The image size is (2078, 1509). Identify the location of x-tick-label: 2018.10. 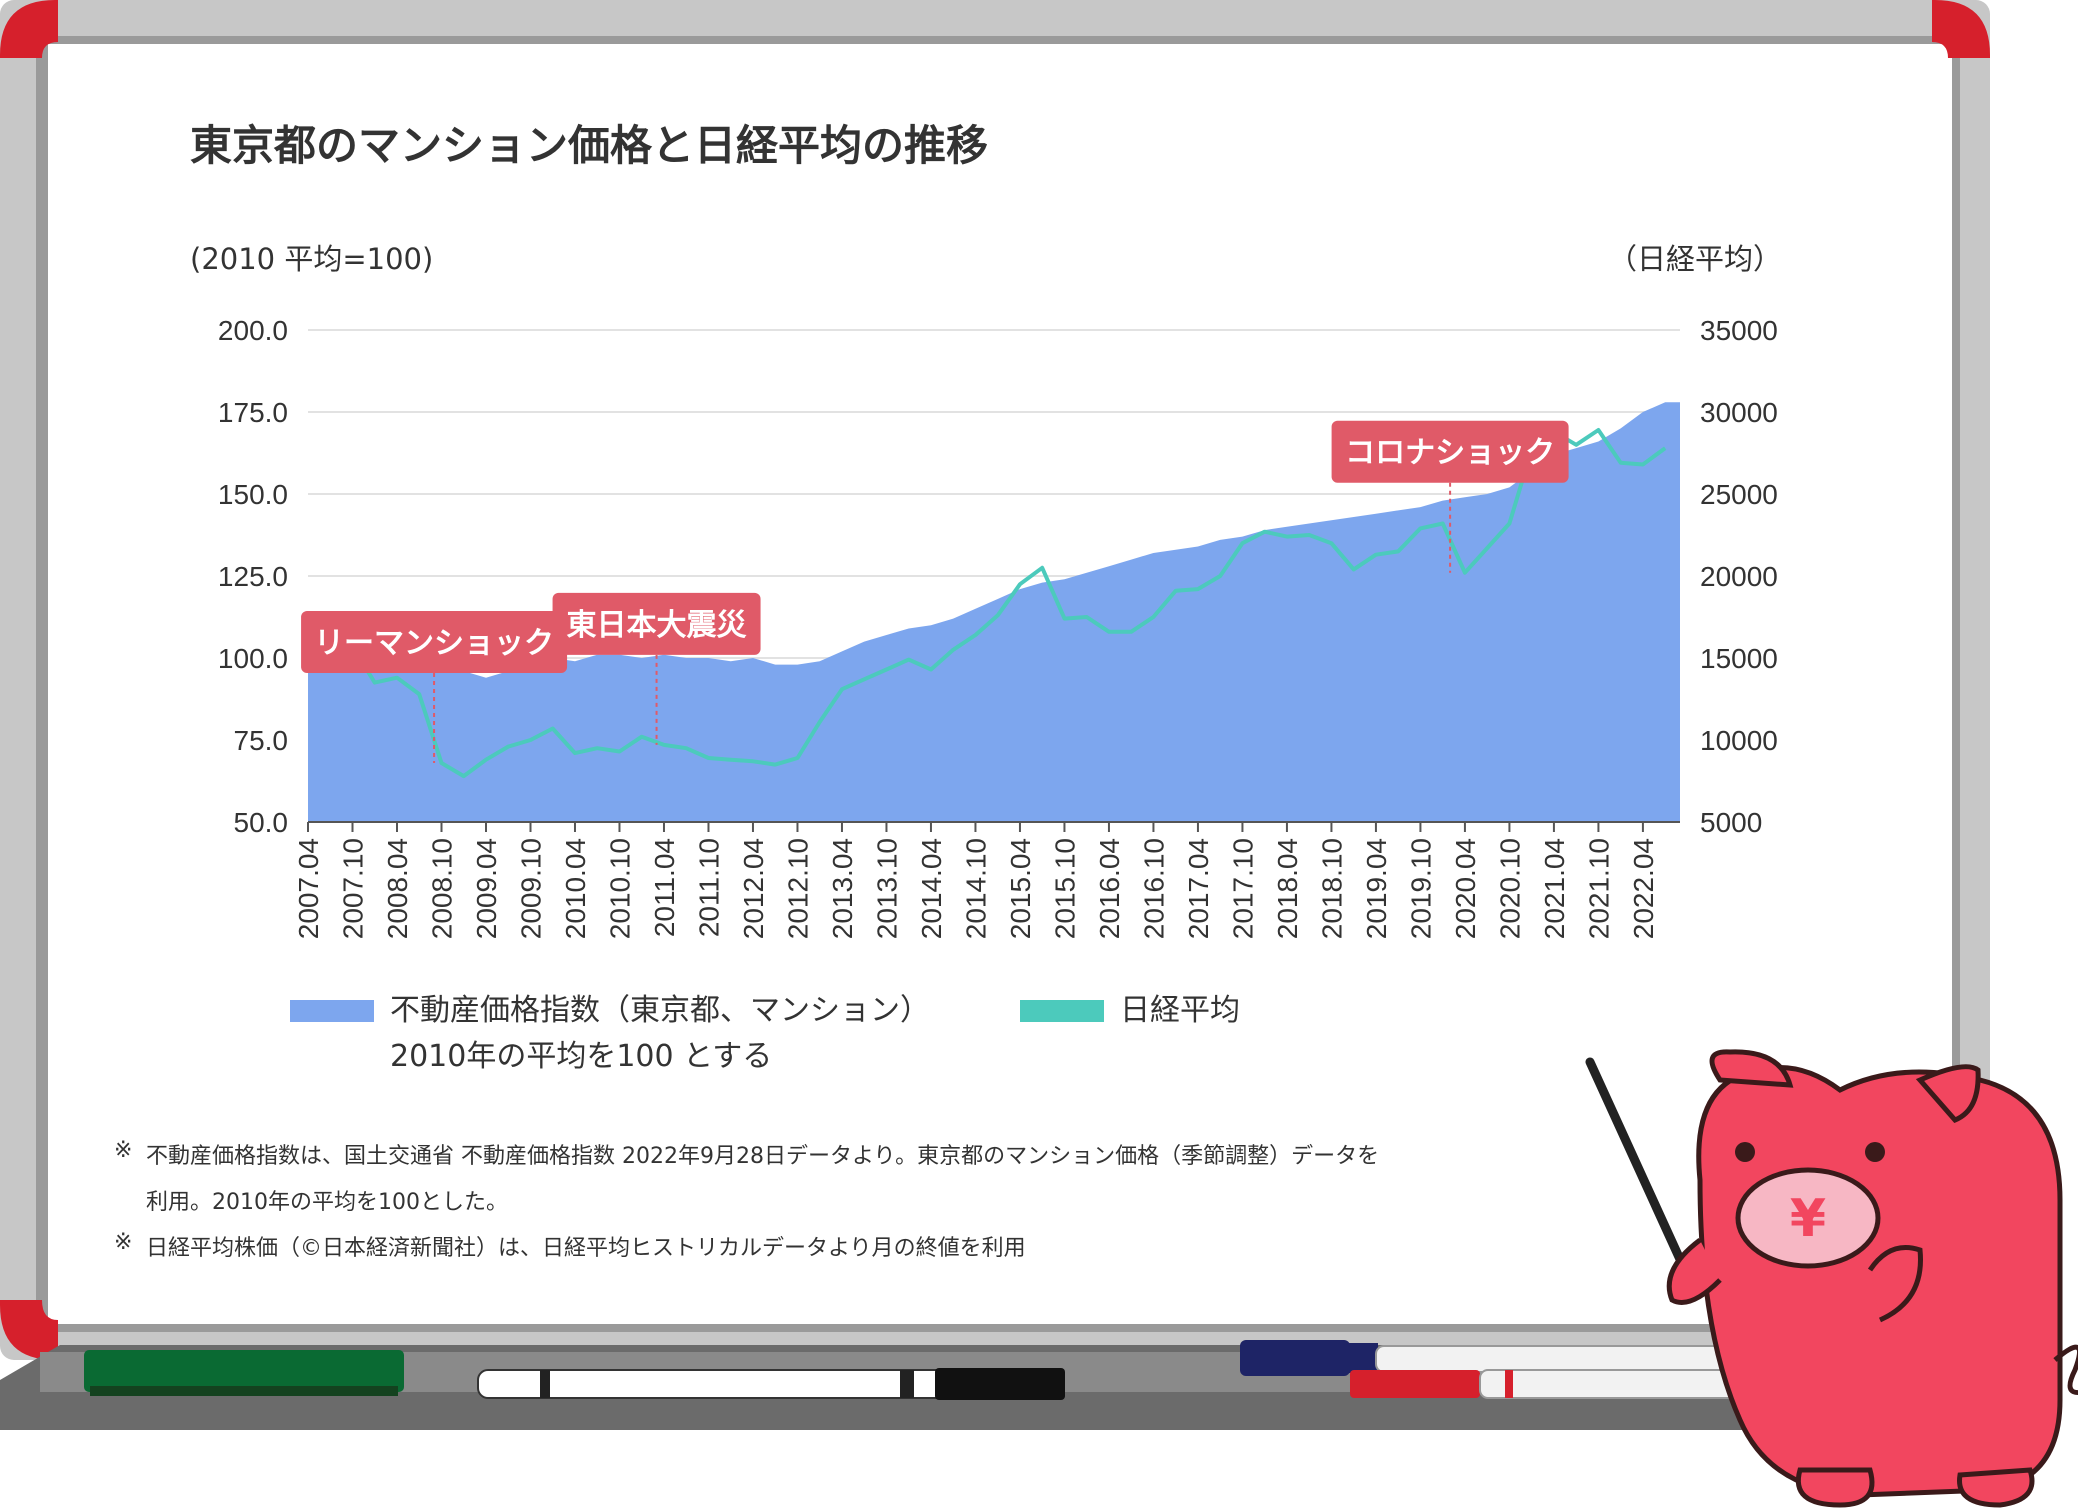
(1331, 888).